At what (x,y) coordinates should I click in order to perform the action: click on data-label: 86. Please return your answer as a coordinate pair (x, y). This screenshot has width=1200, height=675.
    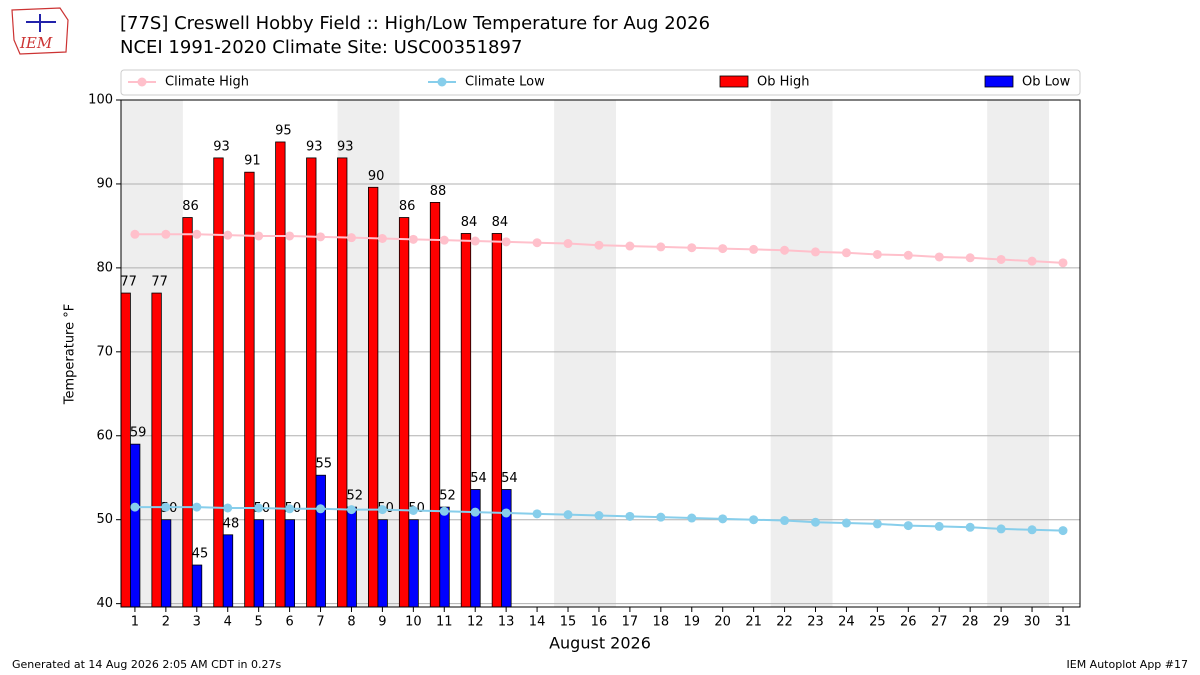
    Looking at the image, I should click on (407, 206).